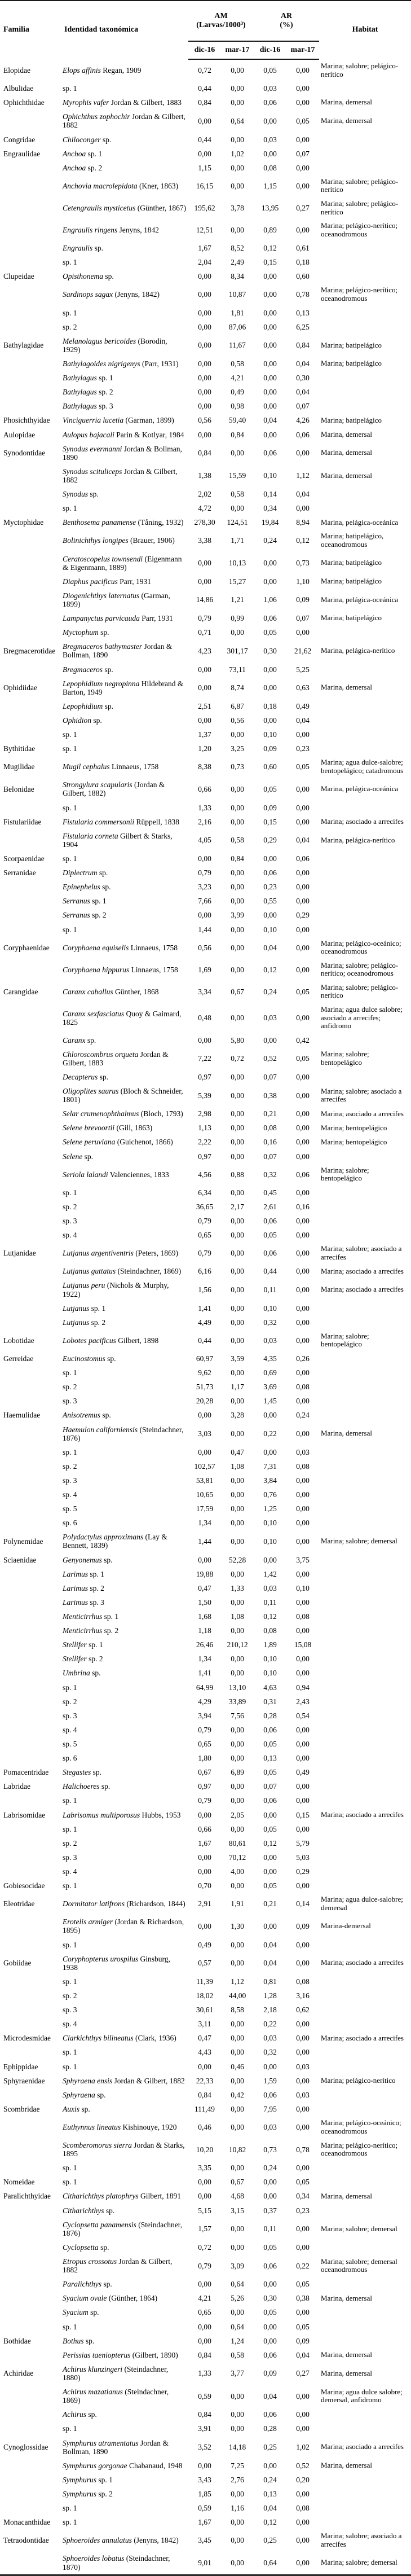  Describe the element at coordinates (122, 1814) in the screenshot. I see `taxon-cell: Labrisomus multiporosus Hubbs, 1953` at that location.